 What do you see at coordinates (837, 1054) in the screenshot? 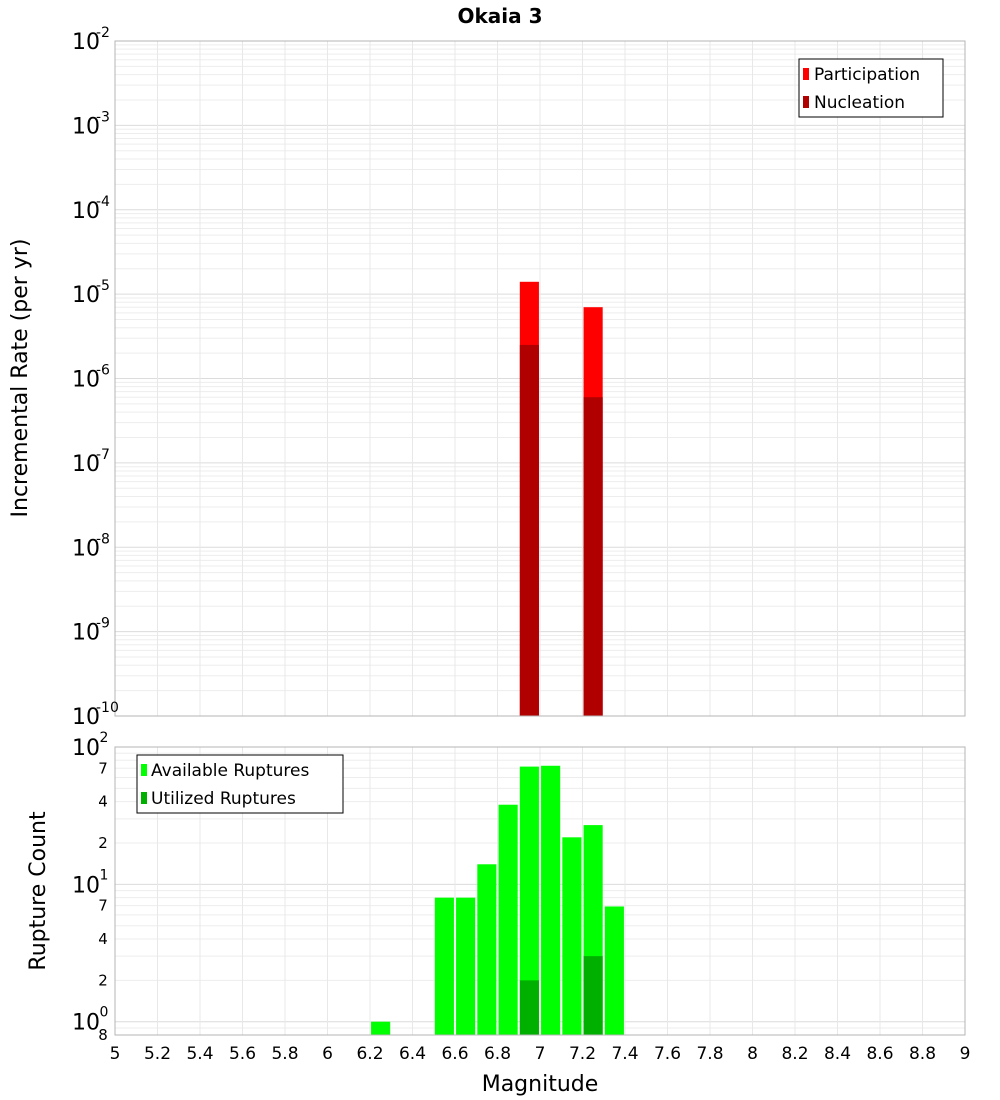
I see `x-tick-label: 8.4` at bounding box center [837, 1054].